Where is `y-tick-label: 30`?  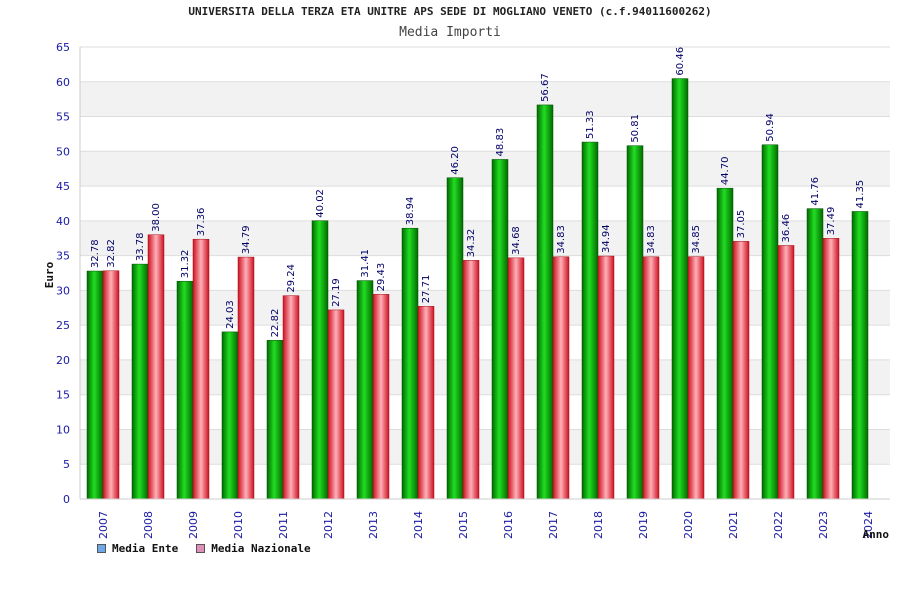 y-tick-label: 30 is located at coordinates (63, 290).